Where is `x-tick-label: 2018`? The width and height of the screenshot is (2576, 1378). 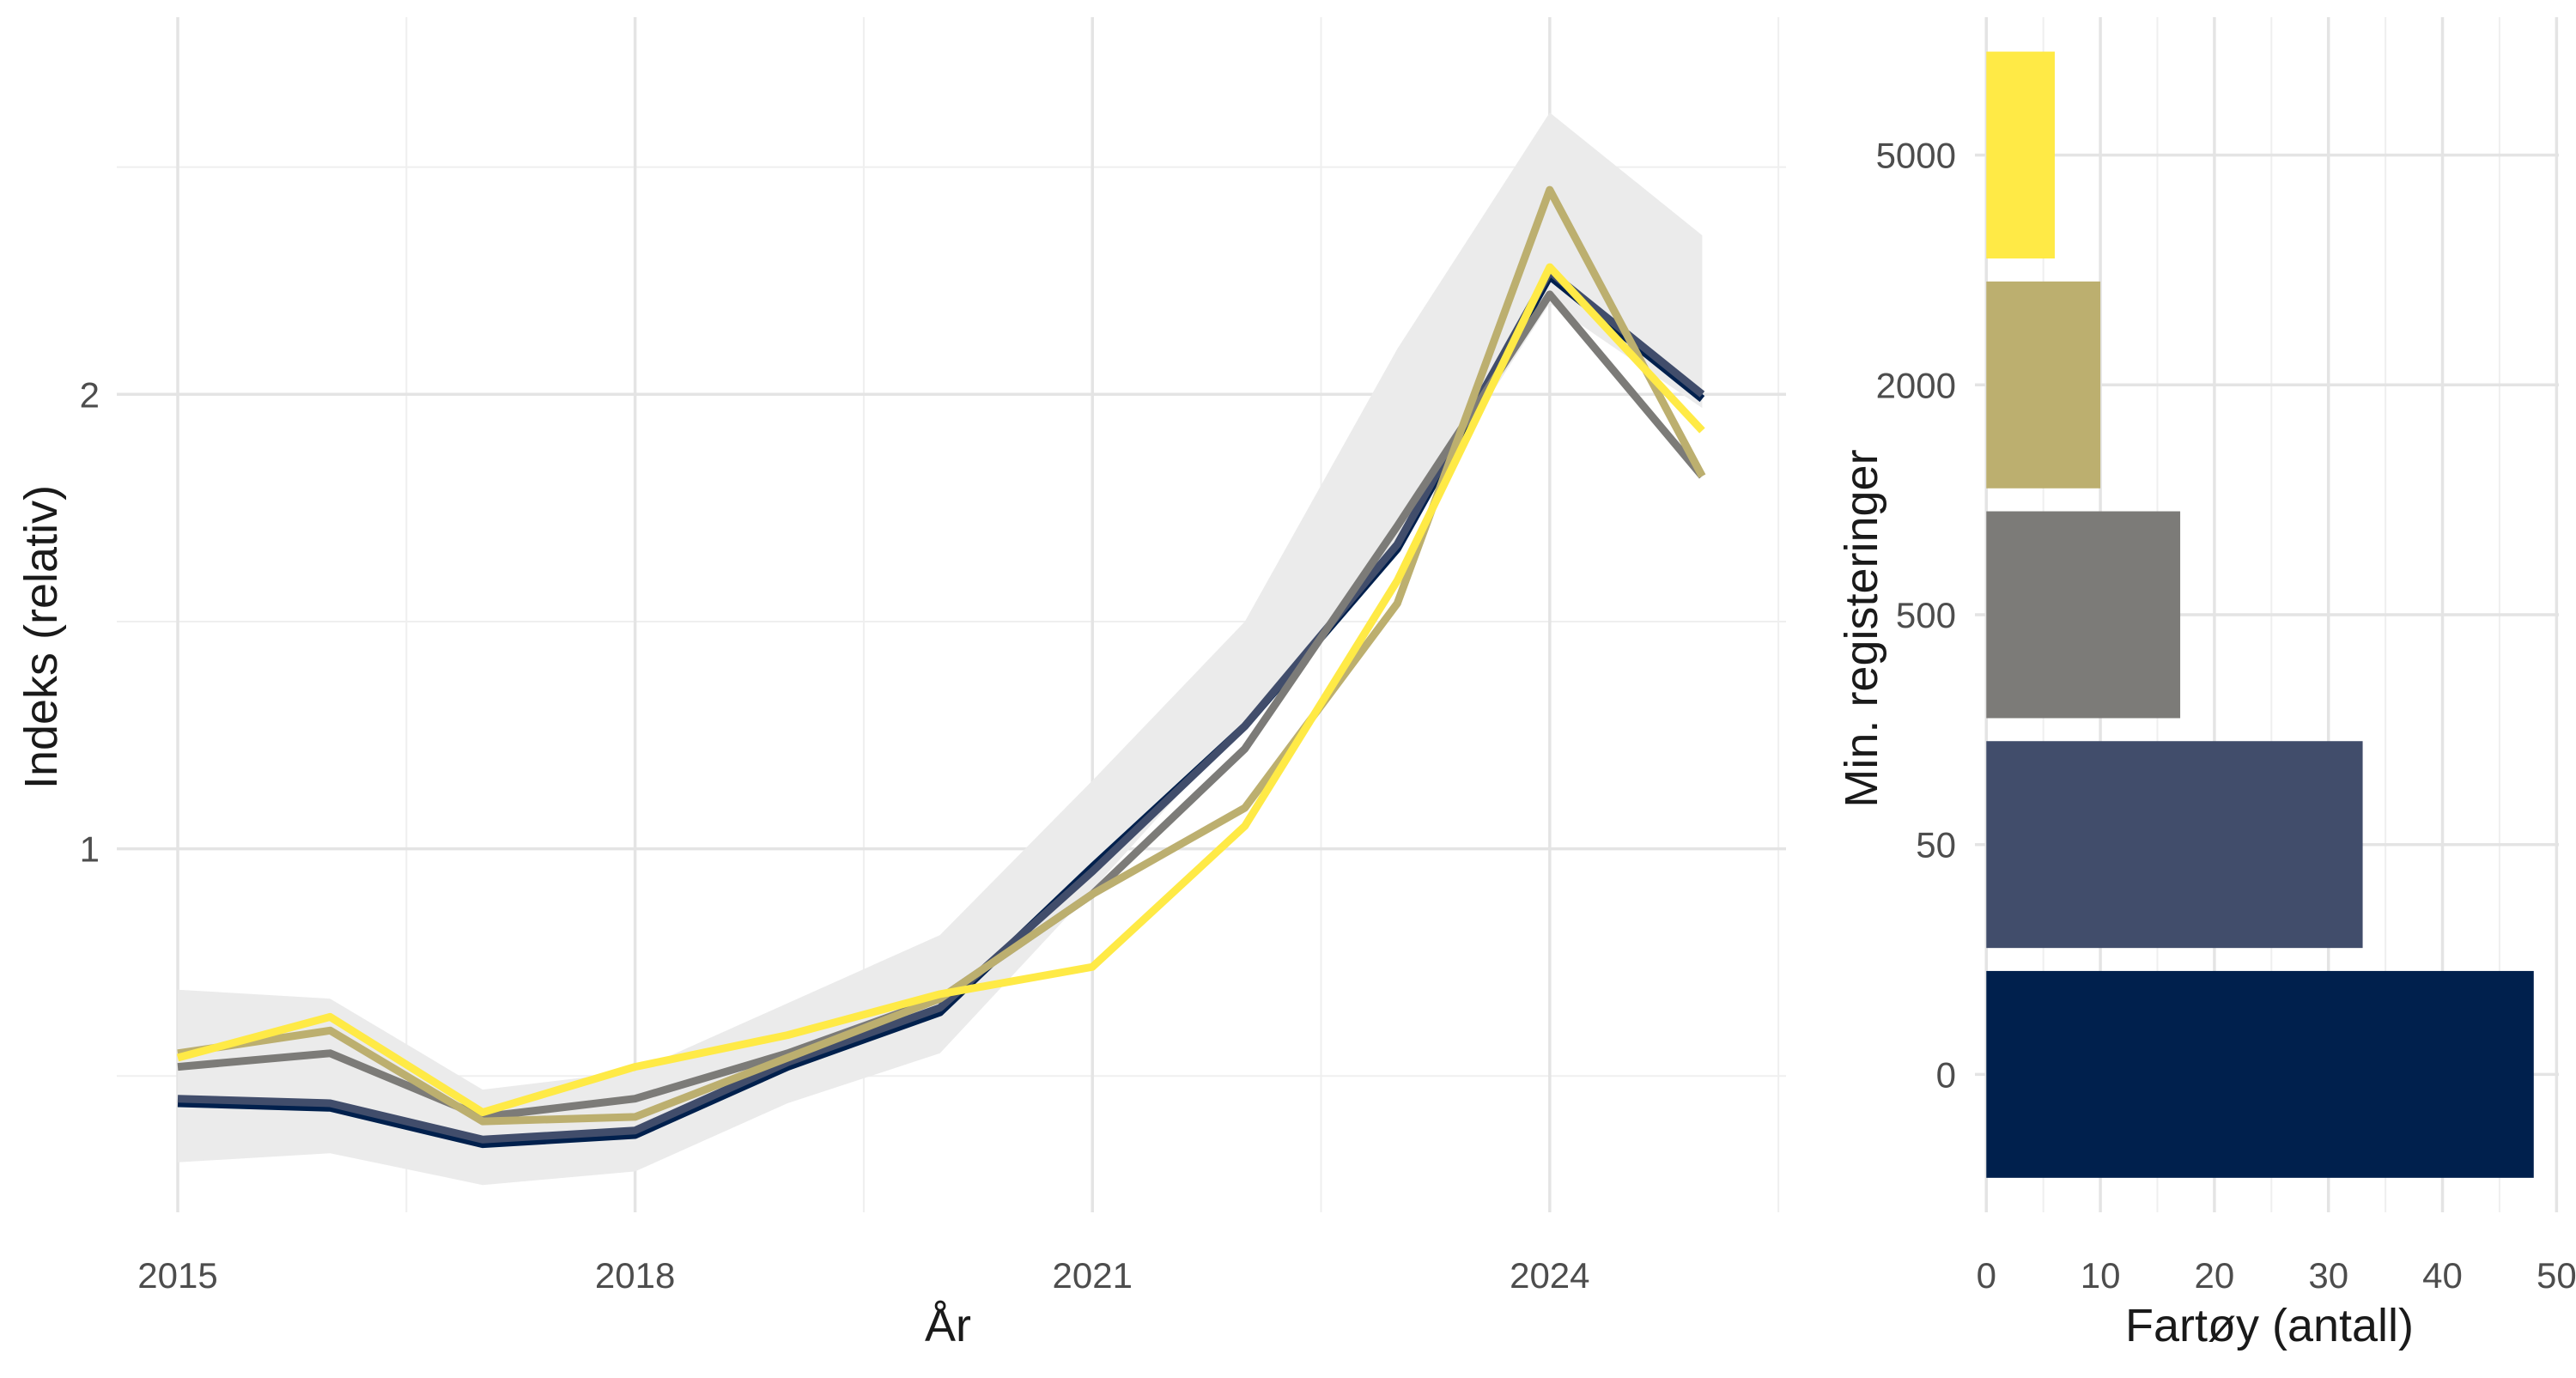 x-tick-label: 2018 is located at coordinates (635, 1275).